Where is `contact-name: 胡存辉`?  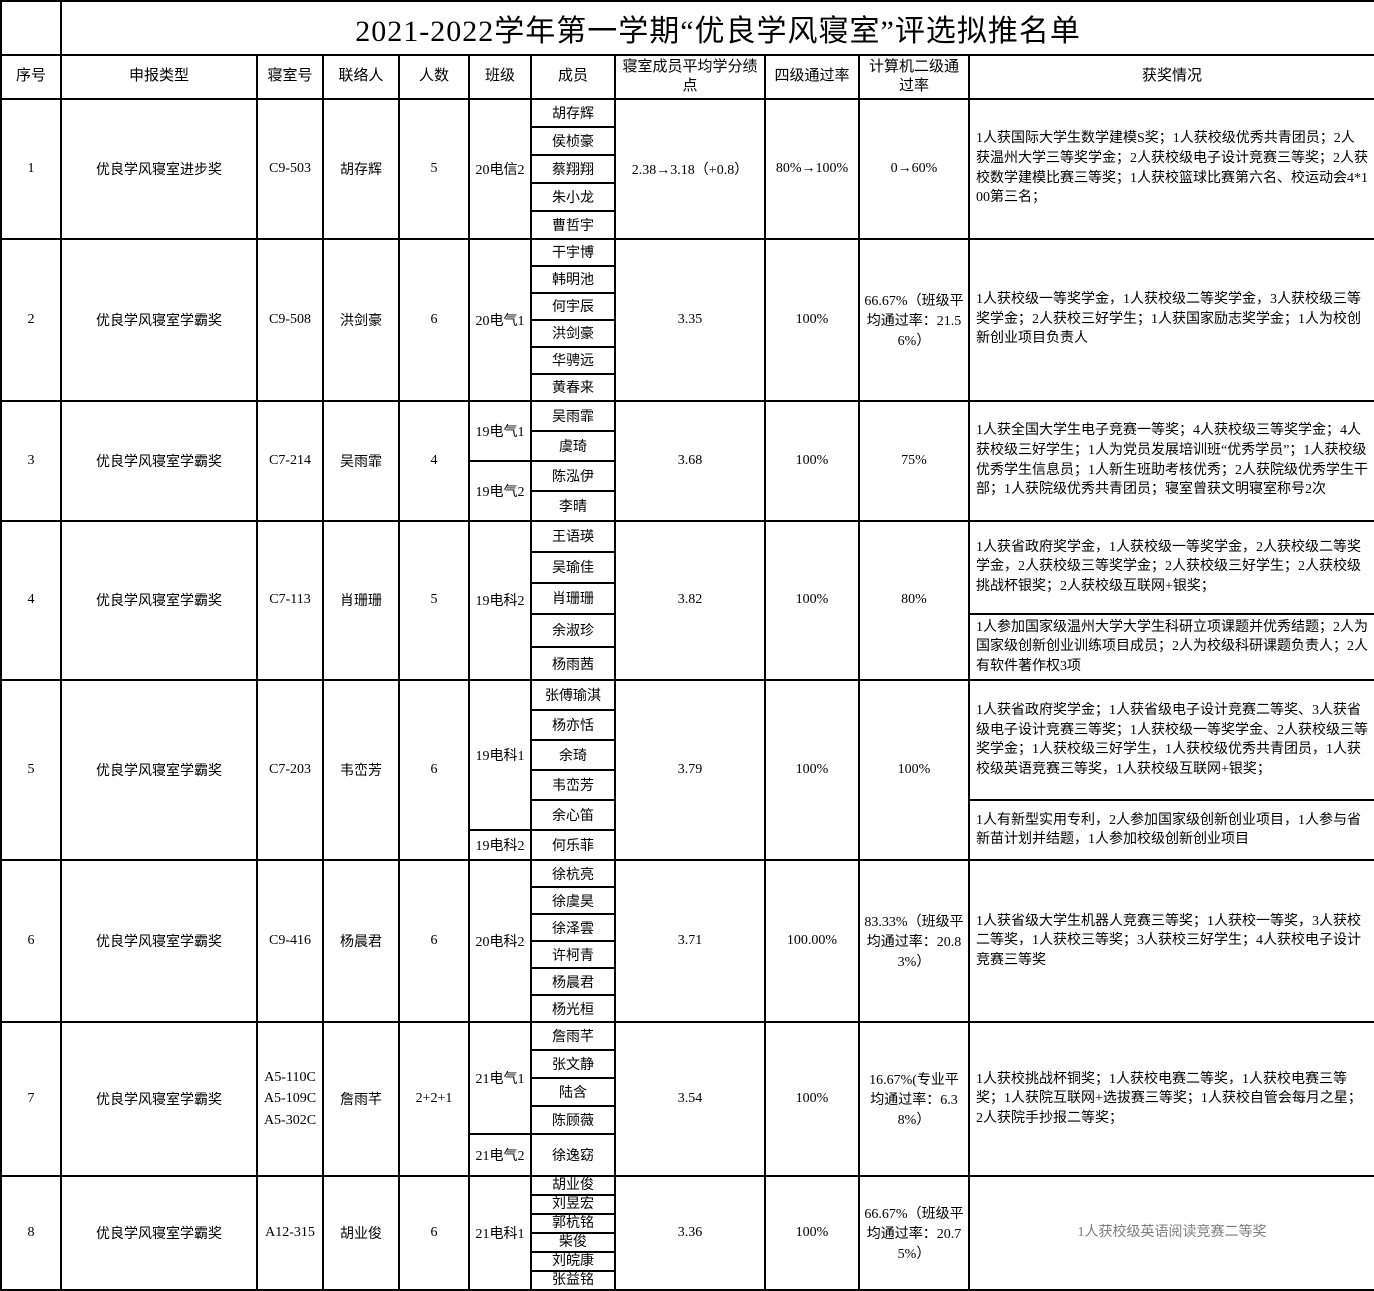
contact-name: 胡存辉 is located at coordinates (361, 168).